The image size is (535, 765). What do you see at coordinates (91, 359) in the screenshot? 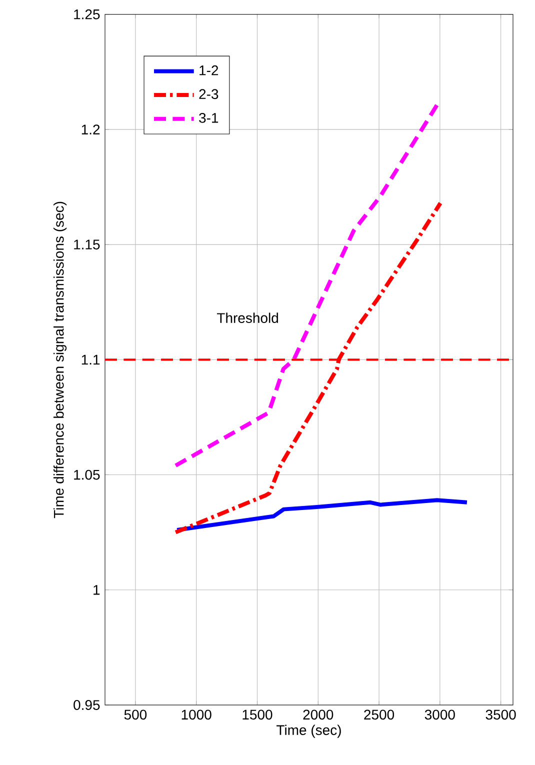
I see `y-tick-label: 1.1` at bounding box center [91, 359].